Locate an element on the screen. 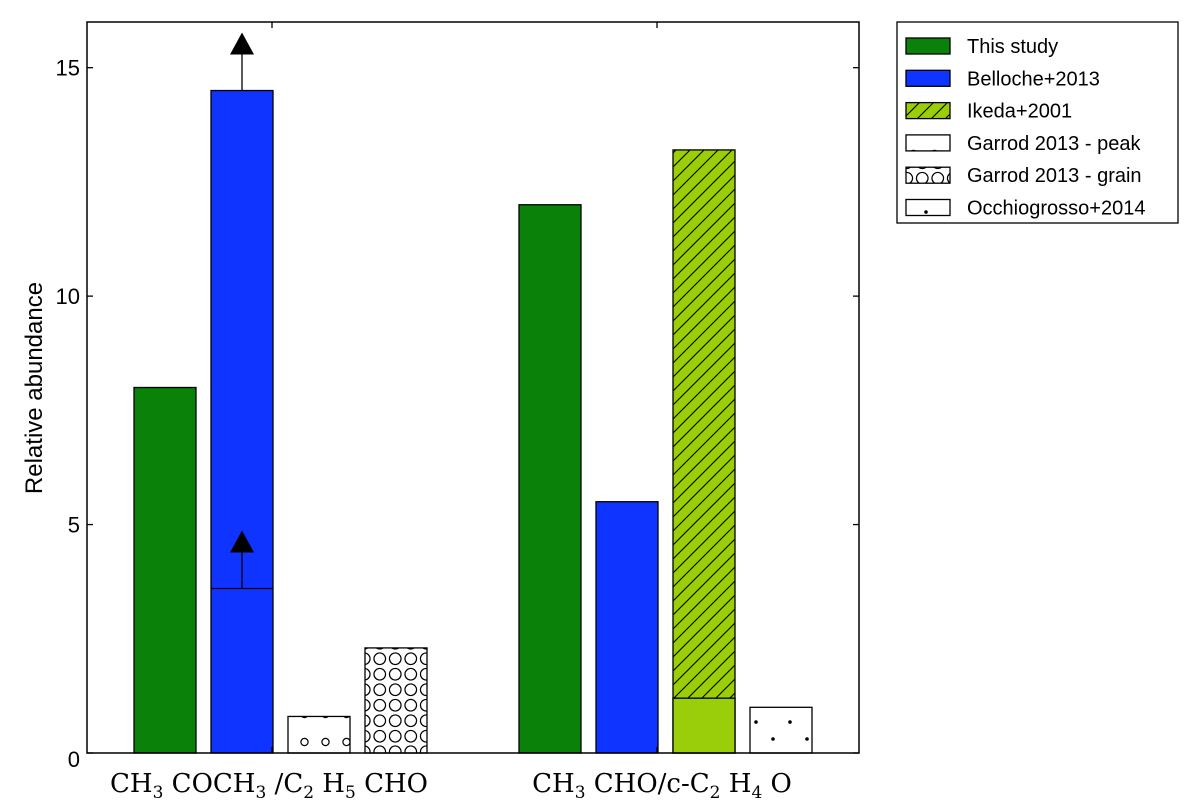  y-tick-label-5: 5 is located at coordinates (74, 525).